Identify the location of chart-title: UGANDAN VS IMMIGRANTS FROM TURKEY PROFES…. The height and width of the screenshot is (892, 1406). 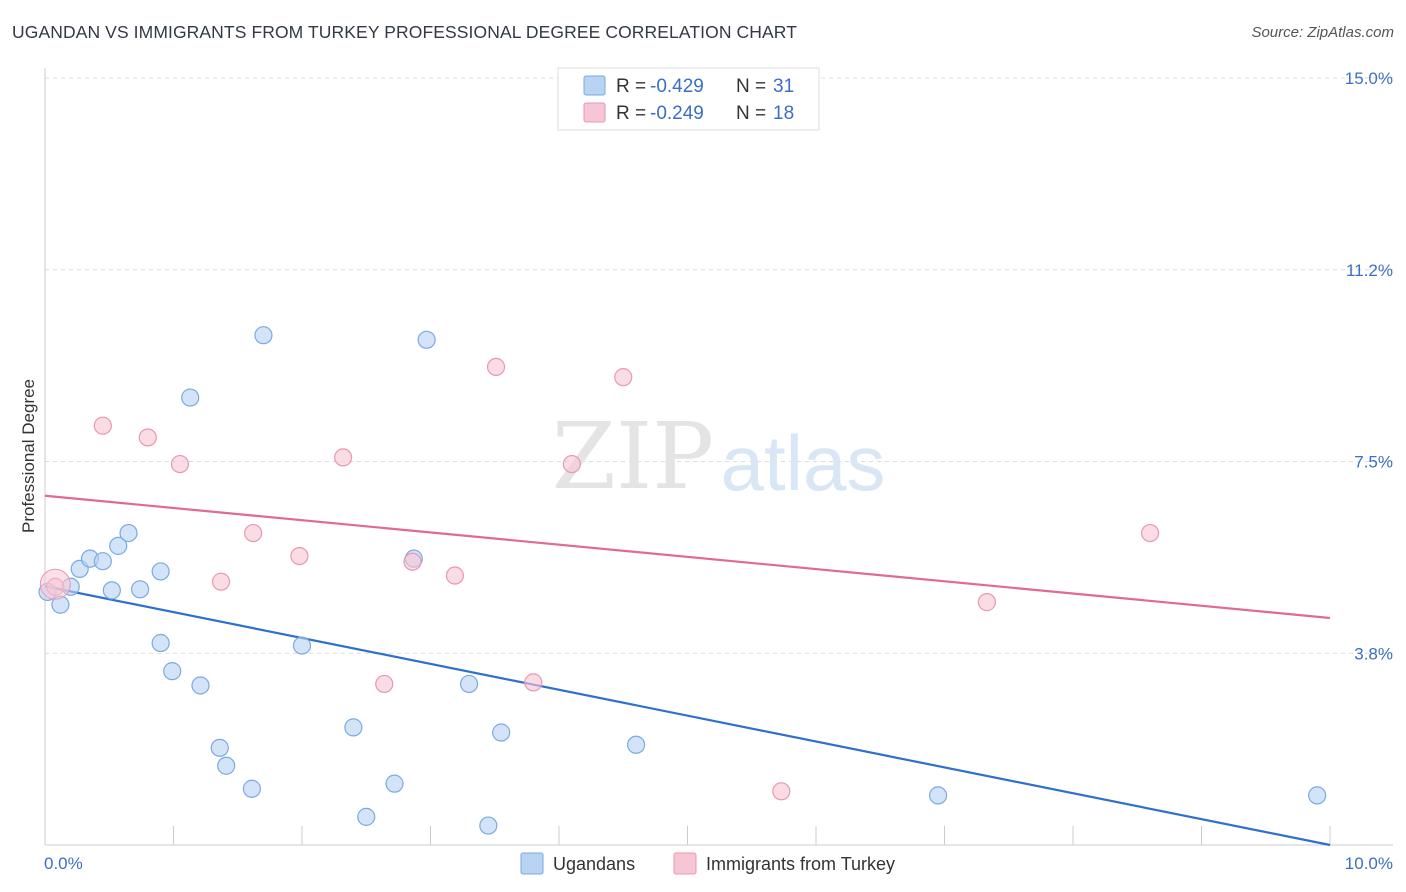
(404, 32).